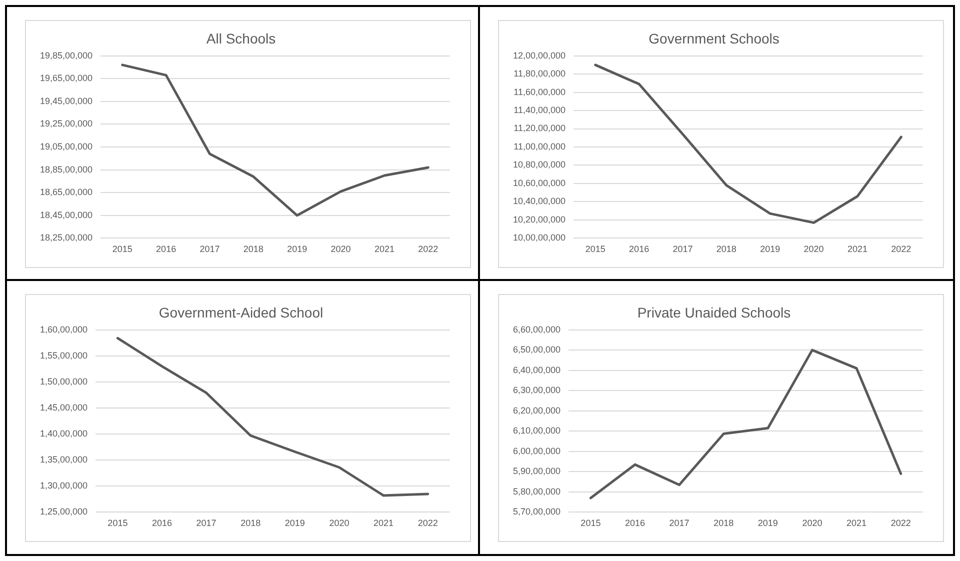 The image size is (960, 561). Describe the element at coordinates (241, 312) in the screenshot. I see `chart-title: Government-Aided School` at that location.